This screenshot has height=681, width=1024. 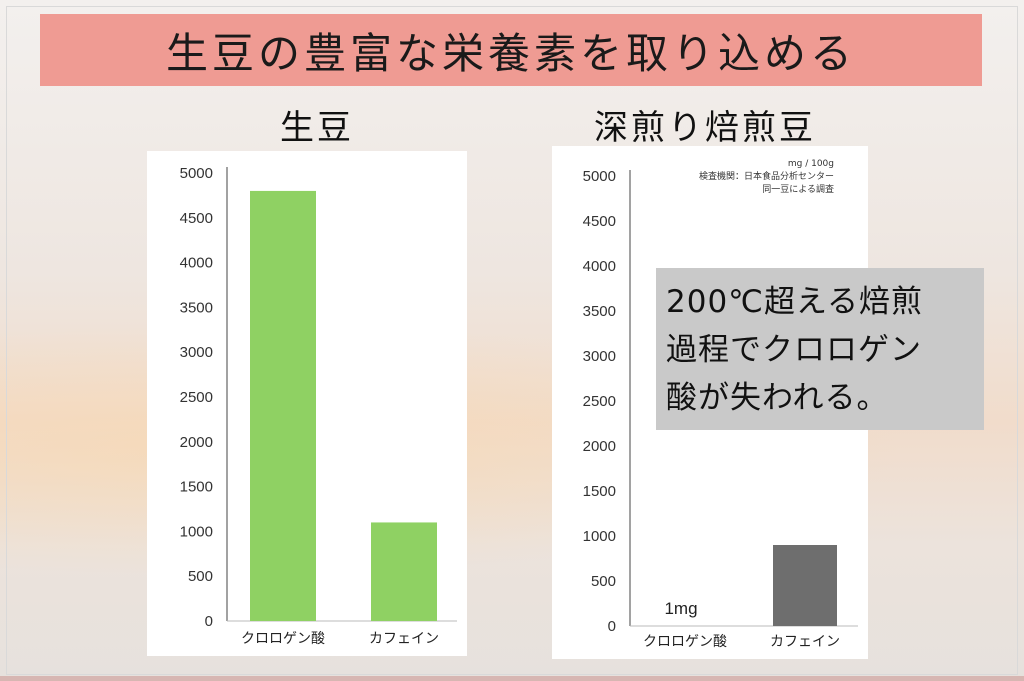 What do you see at coordinates (798, 189) in the screenshot?
I see `chart-annotation: 同一豆による調査` at bounding box center [798, 189].